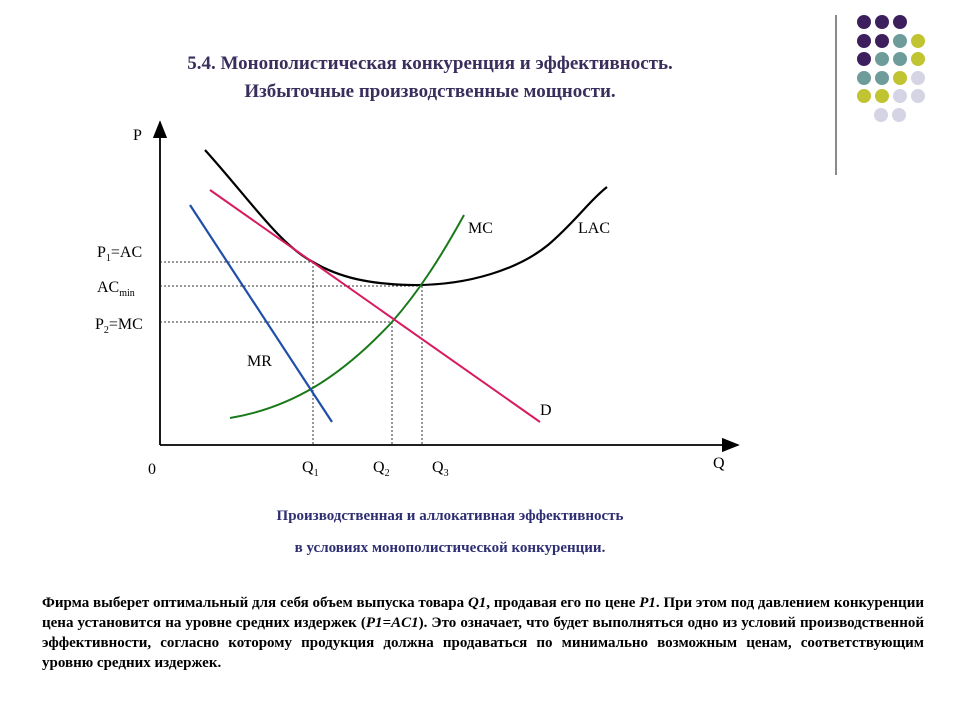 The image size is (960, 720). Describe the element at coordinates (546, 410) in the screenshot. I see `demand-label: D` at that location.